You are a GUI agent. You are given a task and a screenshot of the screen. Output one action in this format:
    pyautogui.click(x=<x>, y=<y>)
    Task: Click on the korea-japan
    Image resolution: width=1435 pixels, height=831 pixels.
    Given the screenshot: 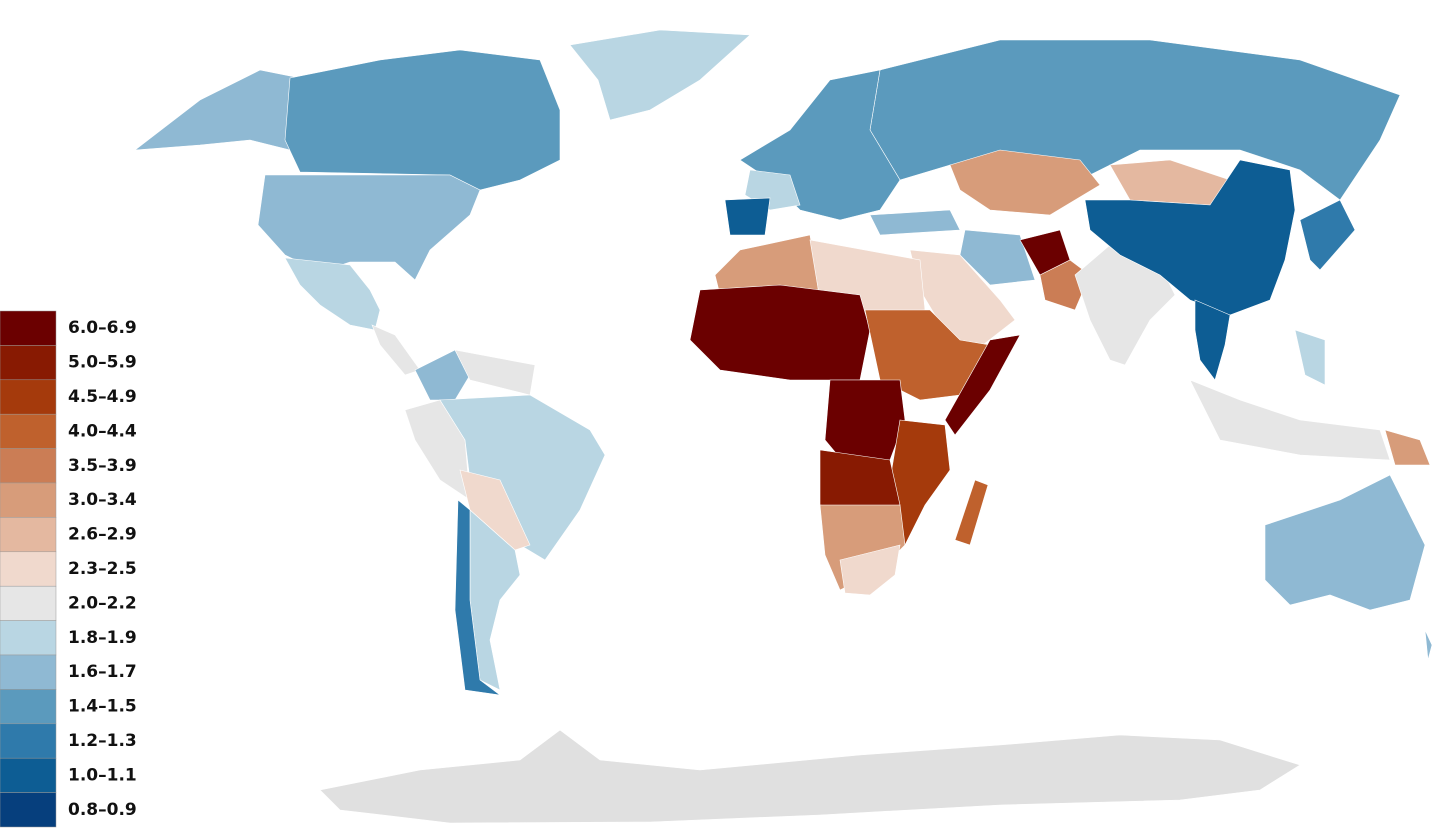 What is the action you would take?
    pyautogui.click(x=1327, y=235)
    